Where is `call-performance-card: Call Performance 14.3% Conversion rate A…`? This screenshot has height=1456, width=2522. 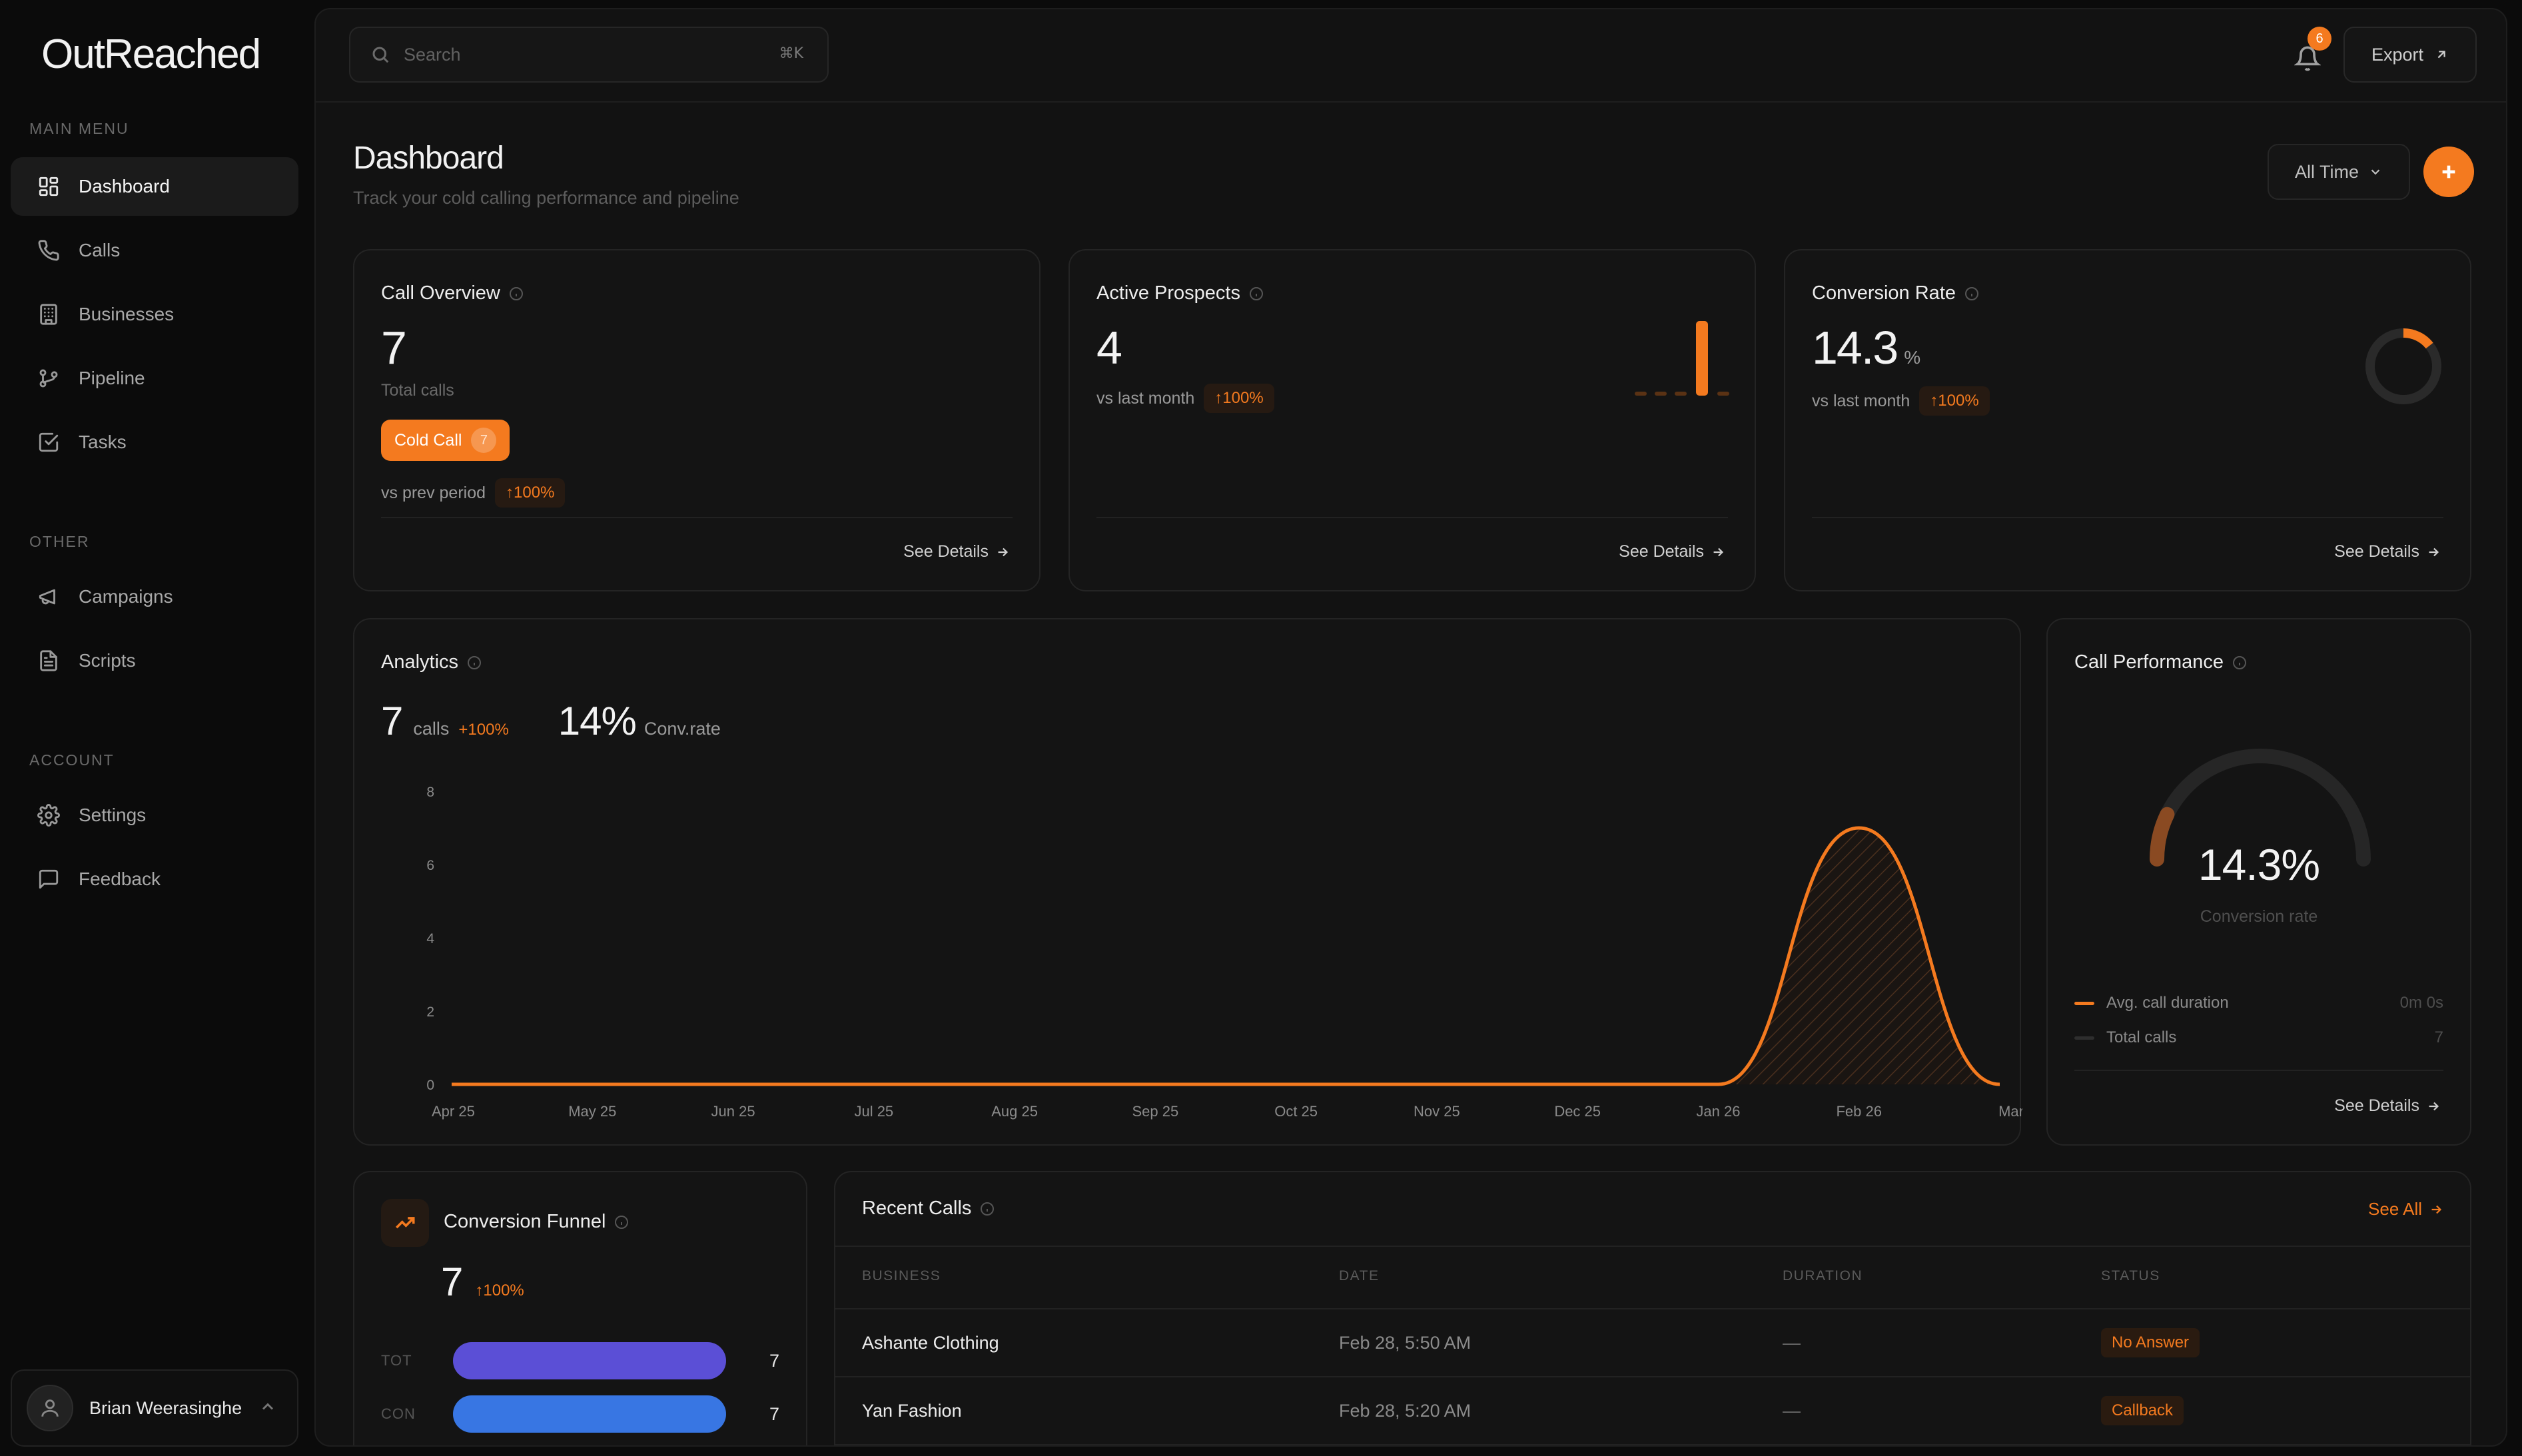
call-performance-card: Call Performance 14.3% Conversion rate A… is located at coordinates (2258, 882).